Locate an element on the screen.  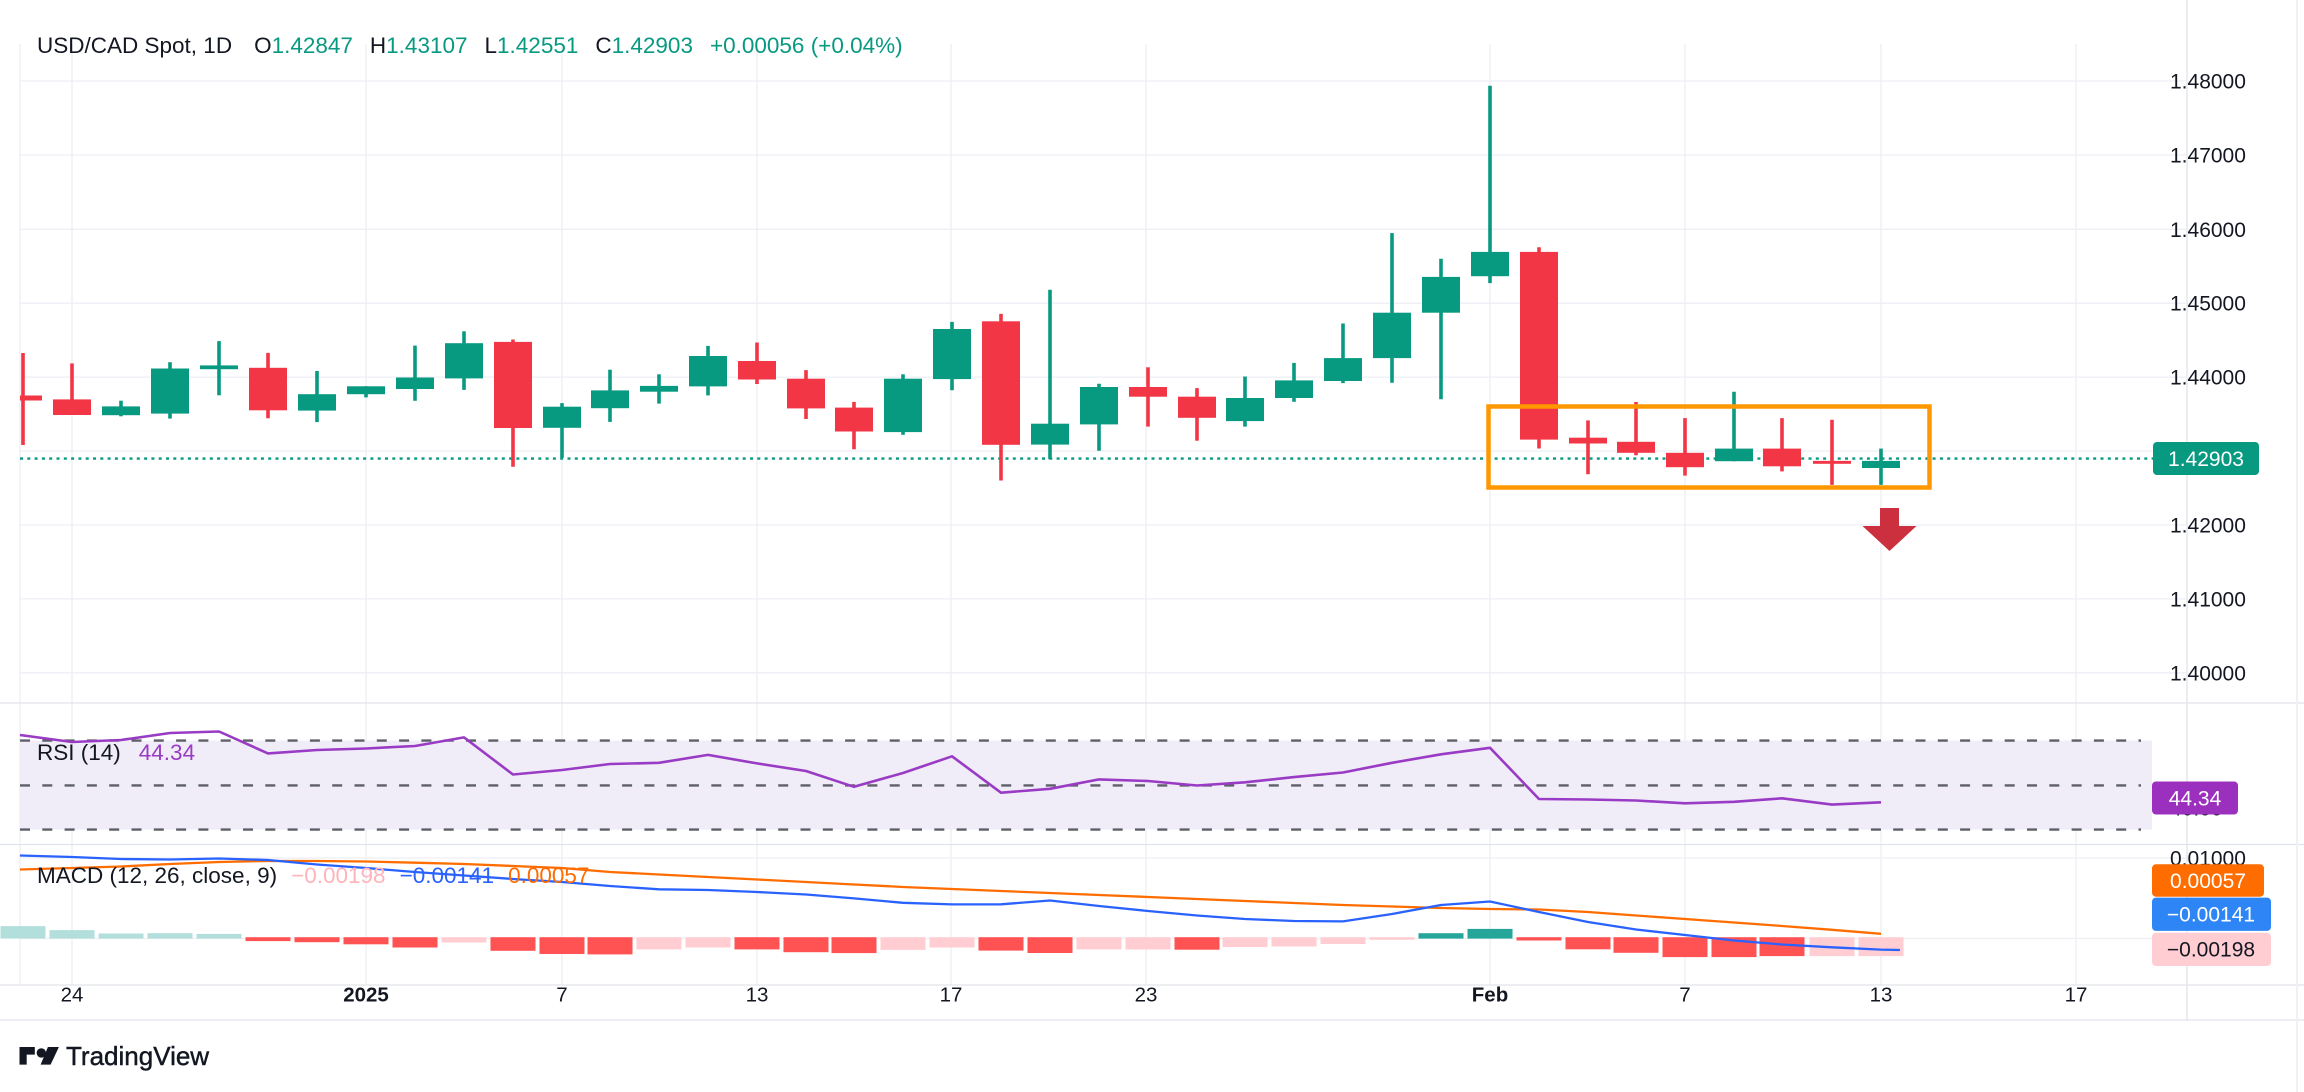
svg-text: 1.41000 is located at coordinates (2208, 599).